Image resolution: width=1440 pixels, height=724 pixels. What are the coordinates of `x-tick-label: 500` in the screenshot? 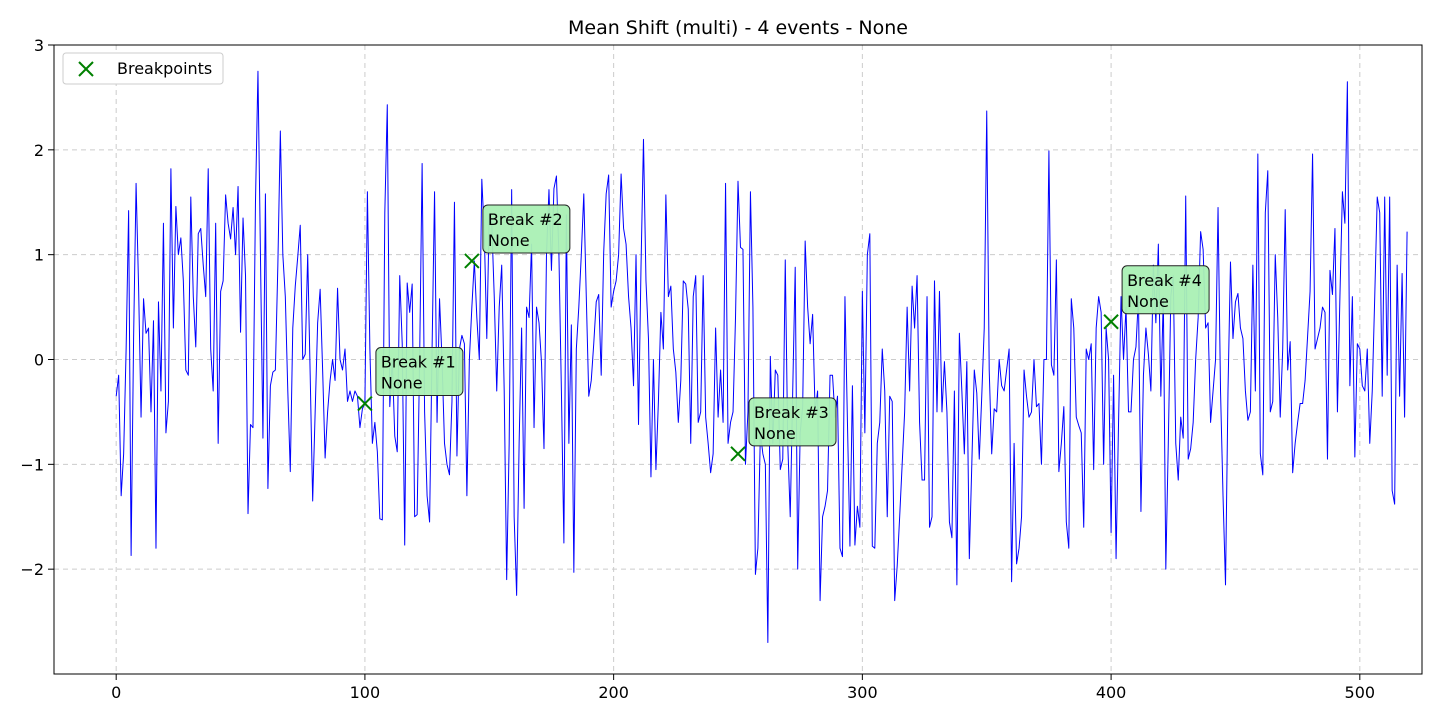 It's located at (1360, 692).